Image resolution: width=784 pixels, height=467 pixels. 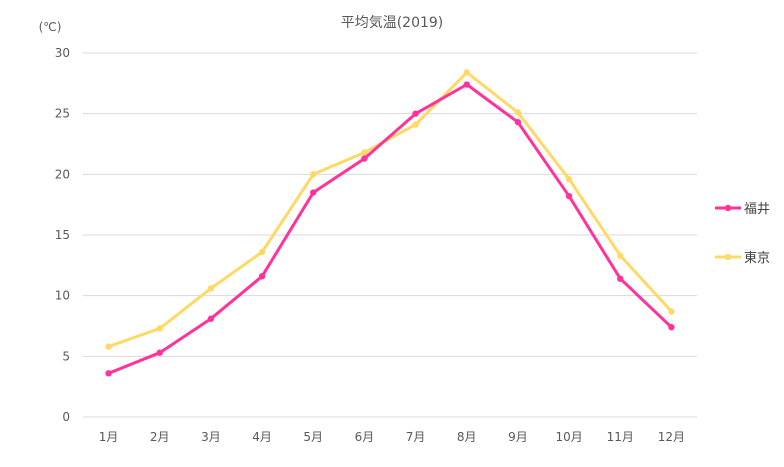 I want to click on x-axis-ticks: 1月 2月 3月 4月 5月 6月 7月 8月 9月 10月 11月 12月, so click(x=392, y=437).